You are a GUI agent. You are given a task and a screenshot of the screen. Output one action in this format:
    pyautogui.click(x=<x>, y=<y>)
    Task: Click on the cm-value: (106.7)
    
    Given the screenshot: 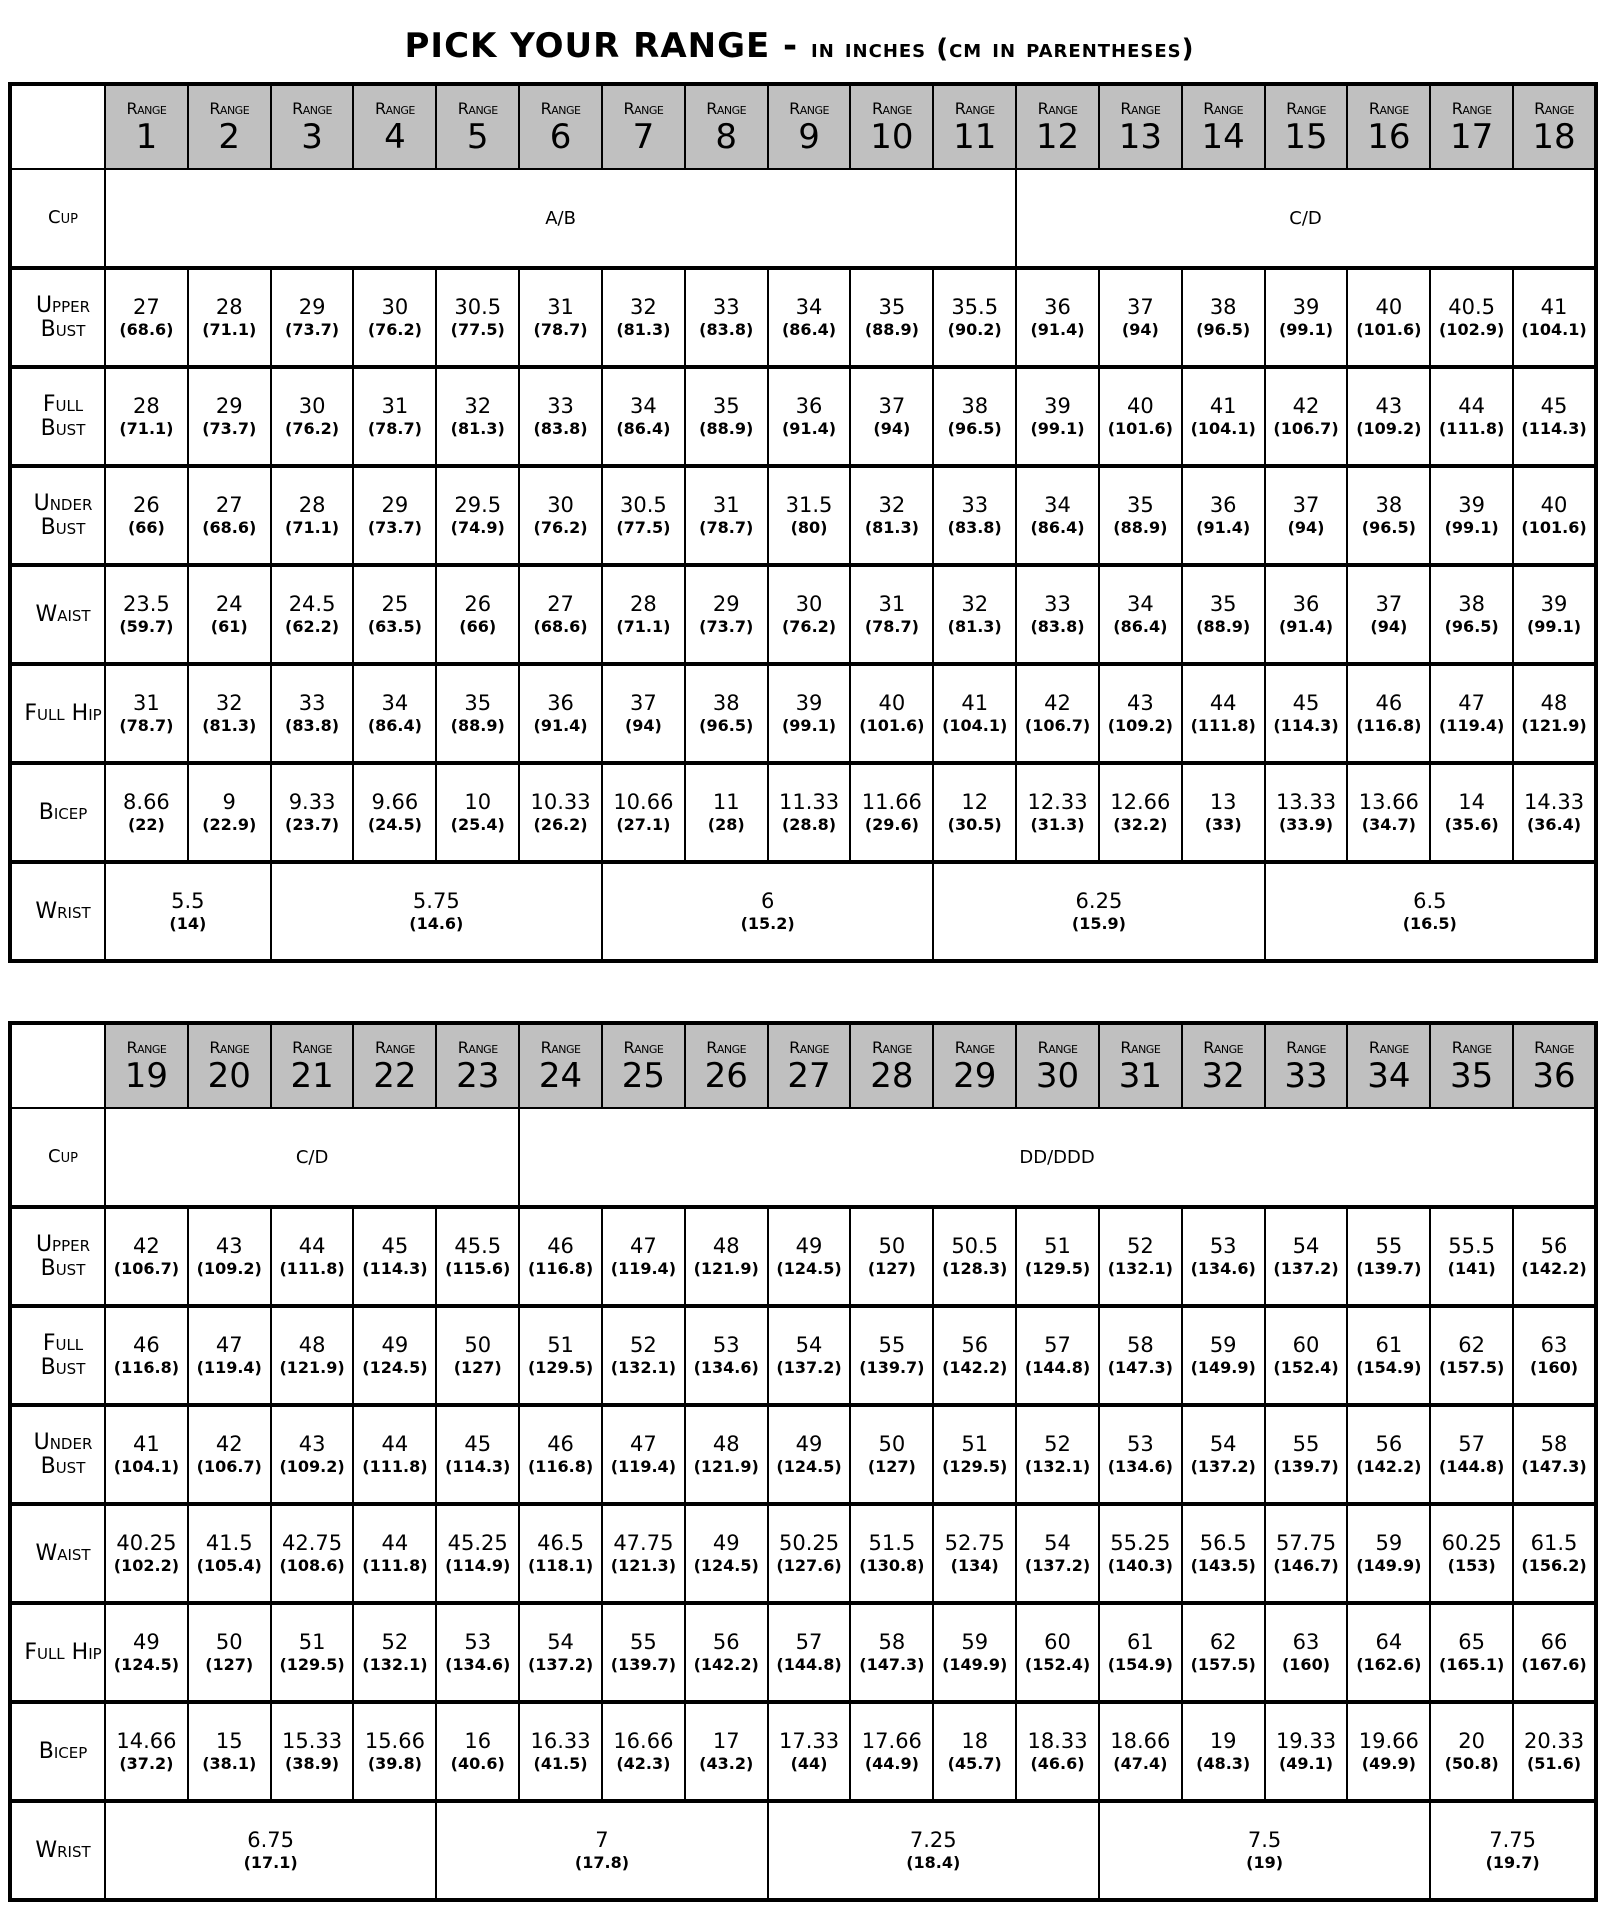 What is the action you would take?
    pyautogui.click(x=229, y=1466)
    